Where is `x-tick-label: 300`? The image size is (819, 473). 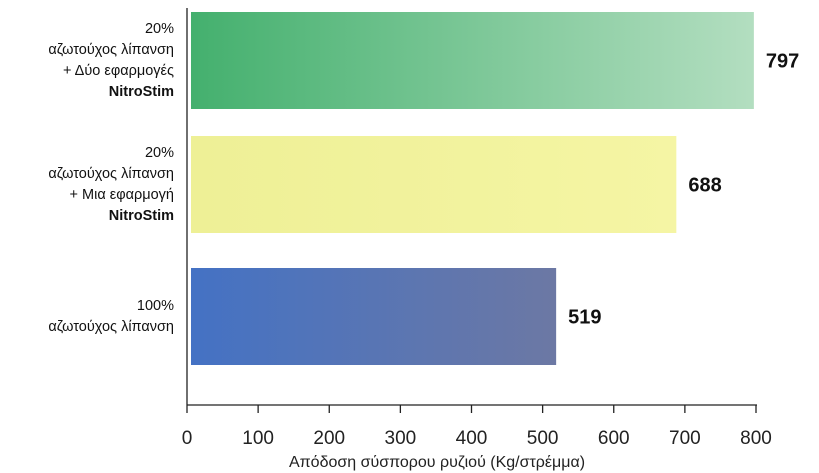
x-tick-label: 300 is located at coordinates (401, 438).